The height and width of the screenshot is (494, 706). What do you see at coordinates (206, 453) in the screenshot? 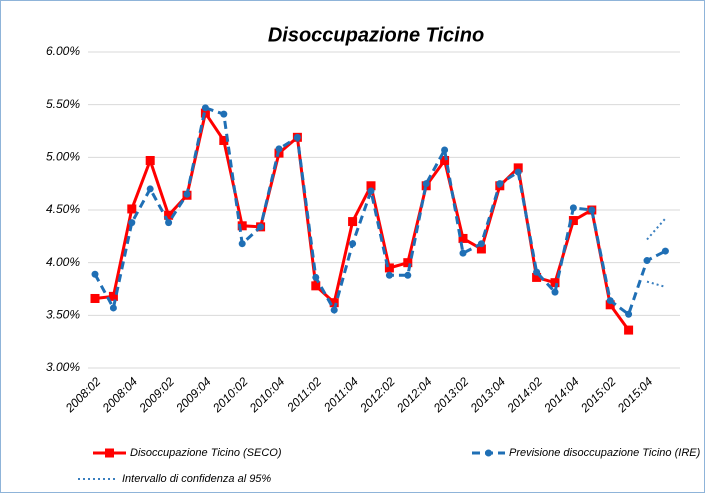
I see `legend-label: Disoccupazione Ticino (SECO)` at bounding box center [206, 453].